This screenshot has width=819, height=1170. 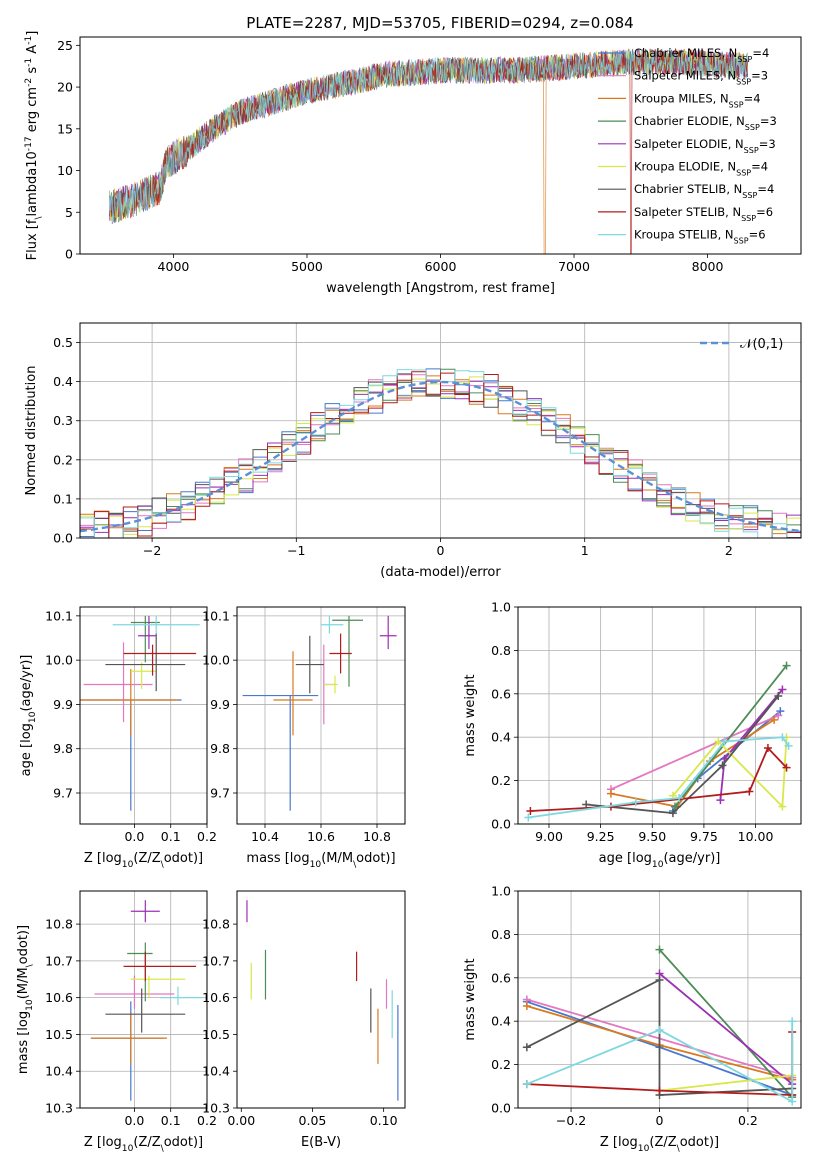 I want to click on y-tick-label: 20, so click(x=65, y=87).